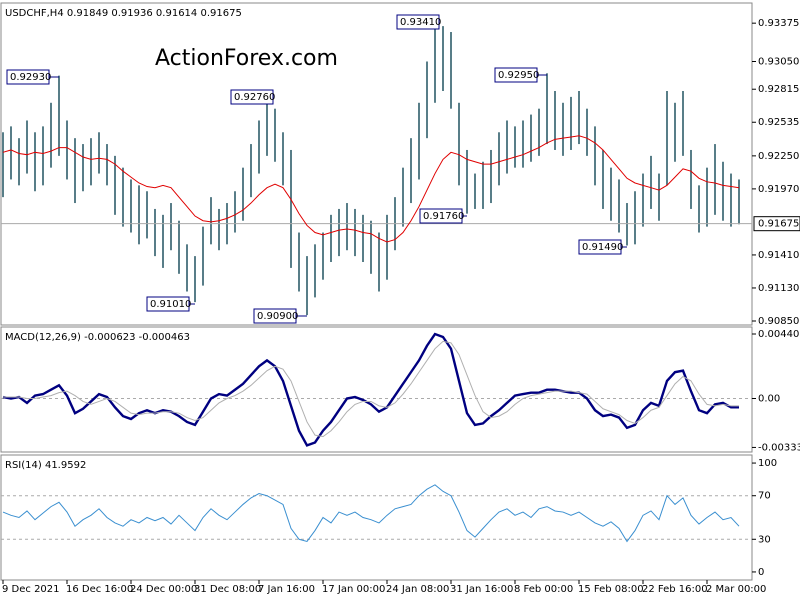  Describe the element at coordinates (778, 23) in the screenshot. I see `y-tick-label: 0.93375` at that location.